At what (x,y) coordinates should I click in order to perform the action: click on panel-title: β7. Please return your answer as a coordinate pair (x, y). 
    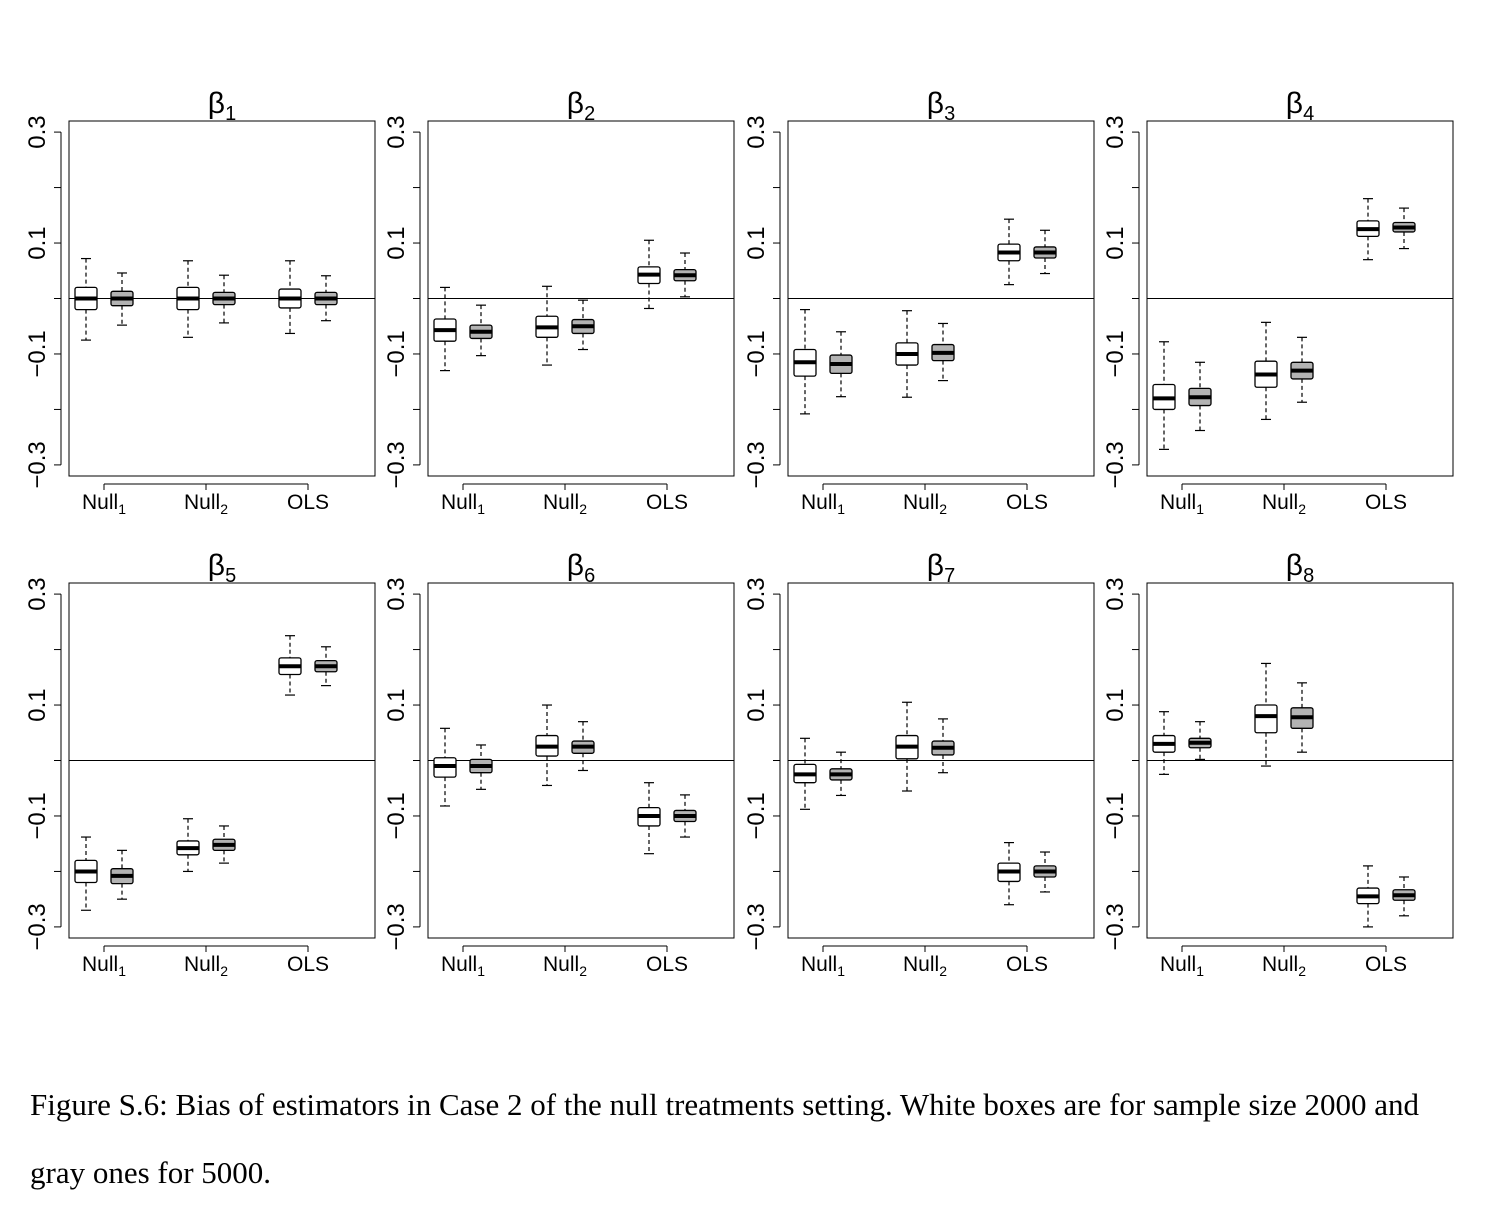
    Looking at the image, I should click on (941, 568).